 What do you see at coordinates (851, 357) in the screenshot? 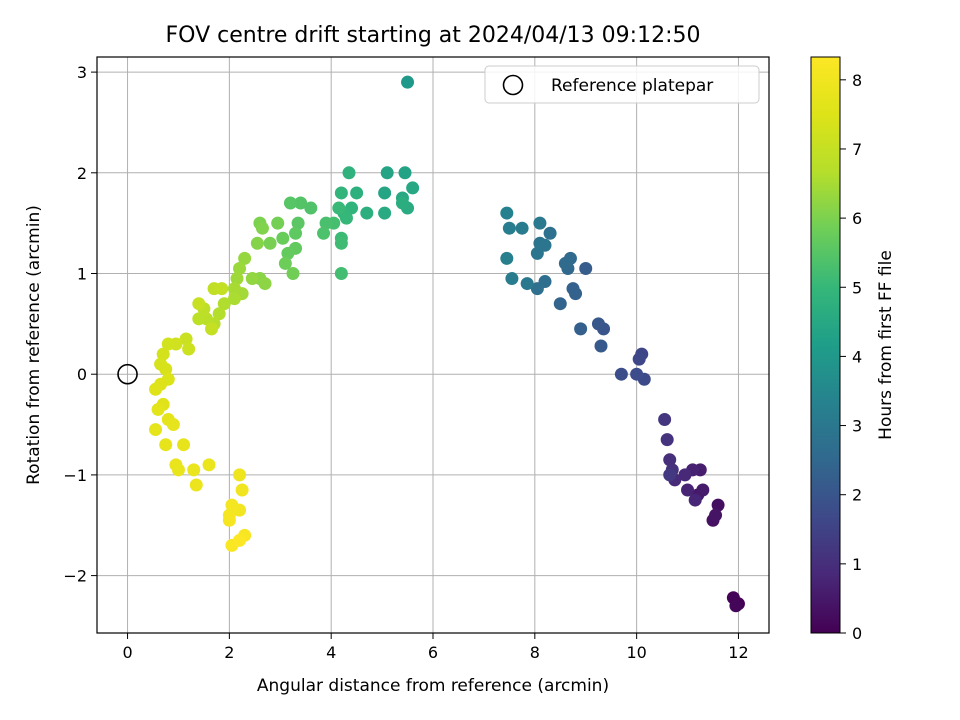
I see `colorbar-ticks: 0 1 2 3 4 5 6 7 8` at bounding box center [851, 357].